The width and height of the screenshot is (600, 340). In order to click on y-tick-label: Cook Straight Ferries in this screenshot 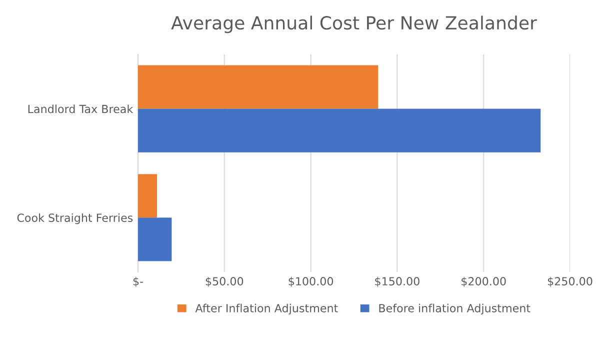, I will do `click(75, 218)`.